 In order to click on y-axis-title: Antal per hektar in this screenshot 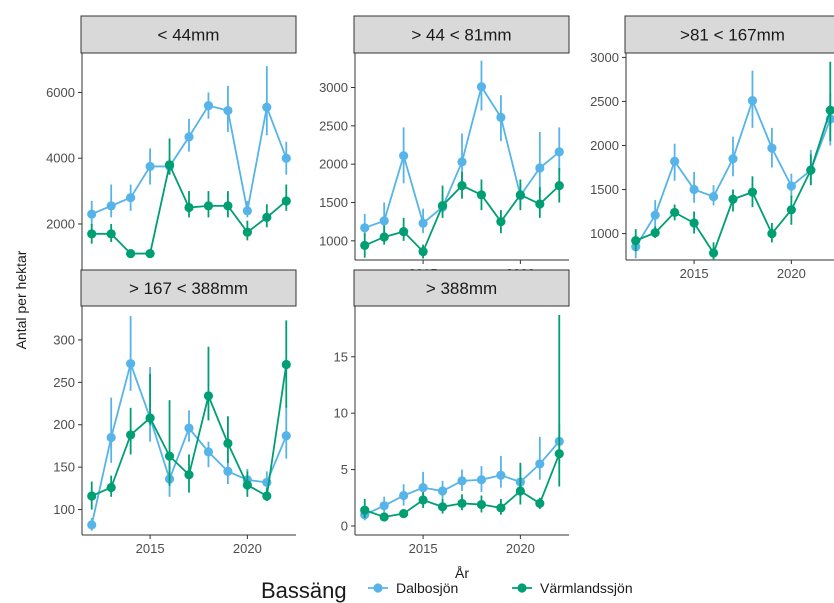, I will do `click(21, 299)`.